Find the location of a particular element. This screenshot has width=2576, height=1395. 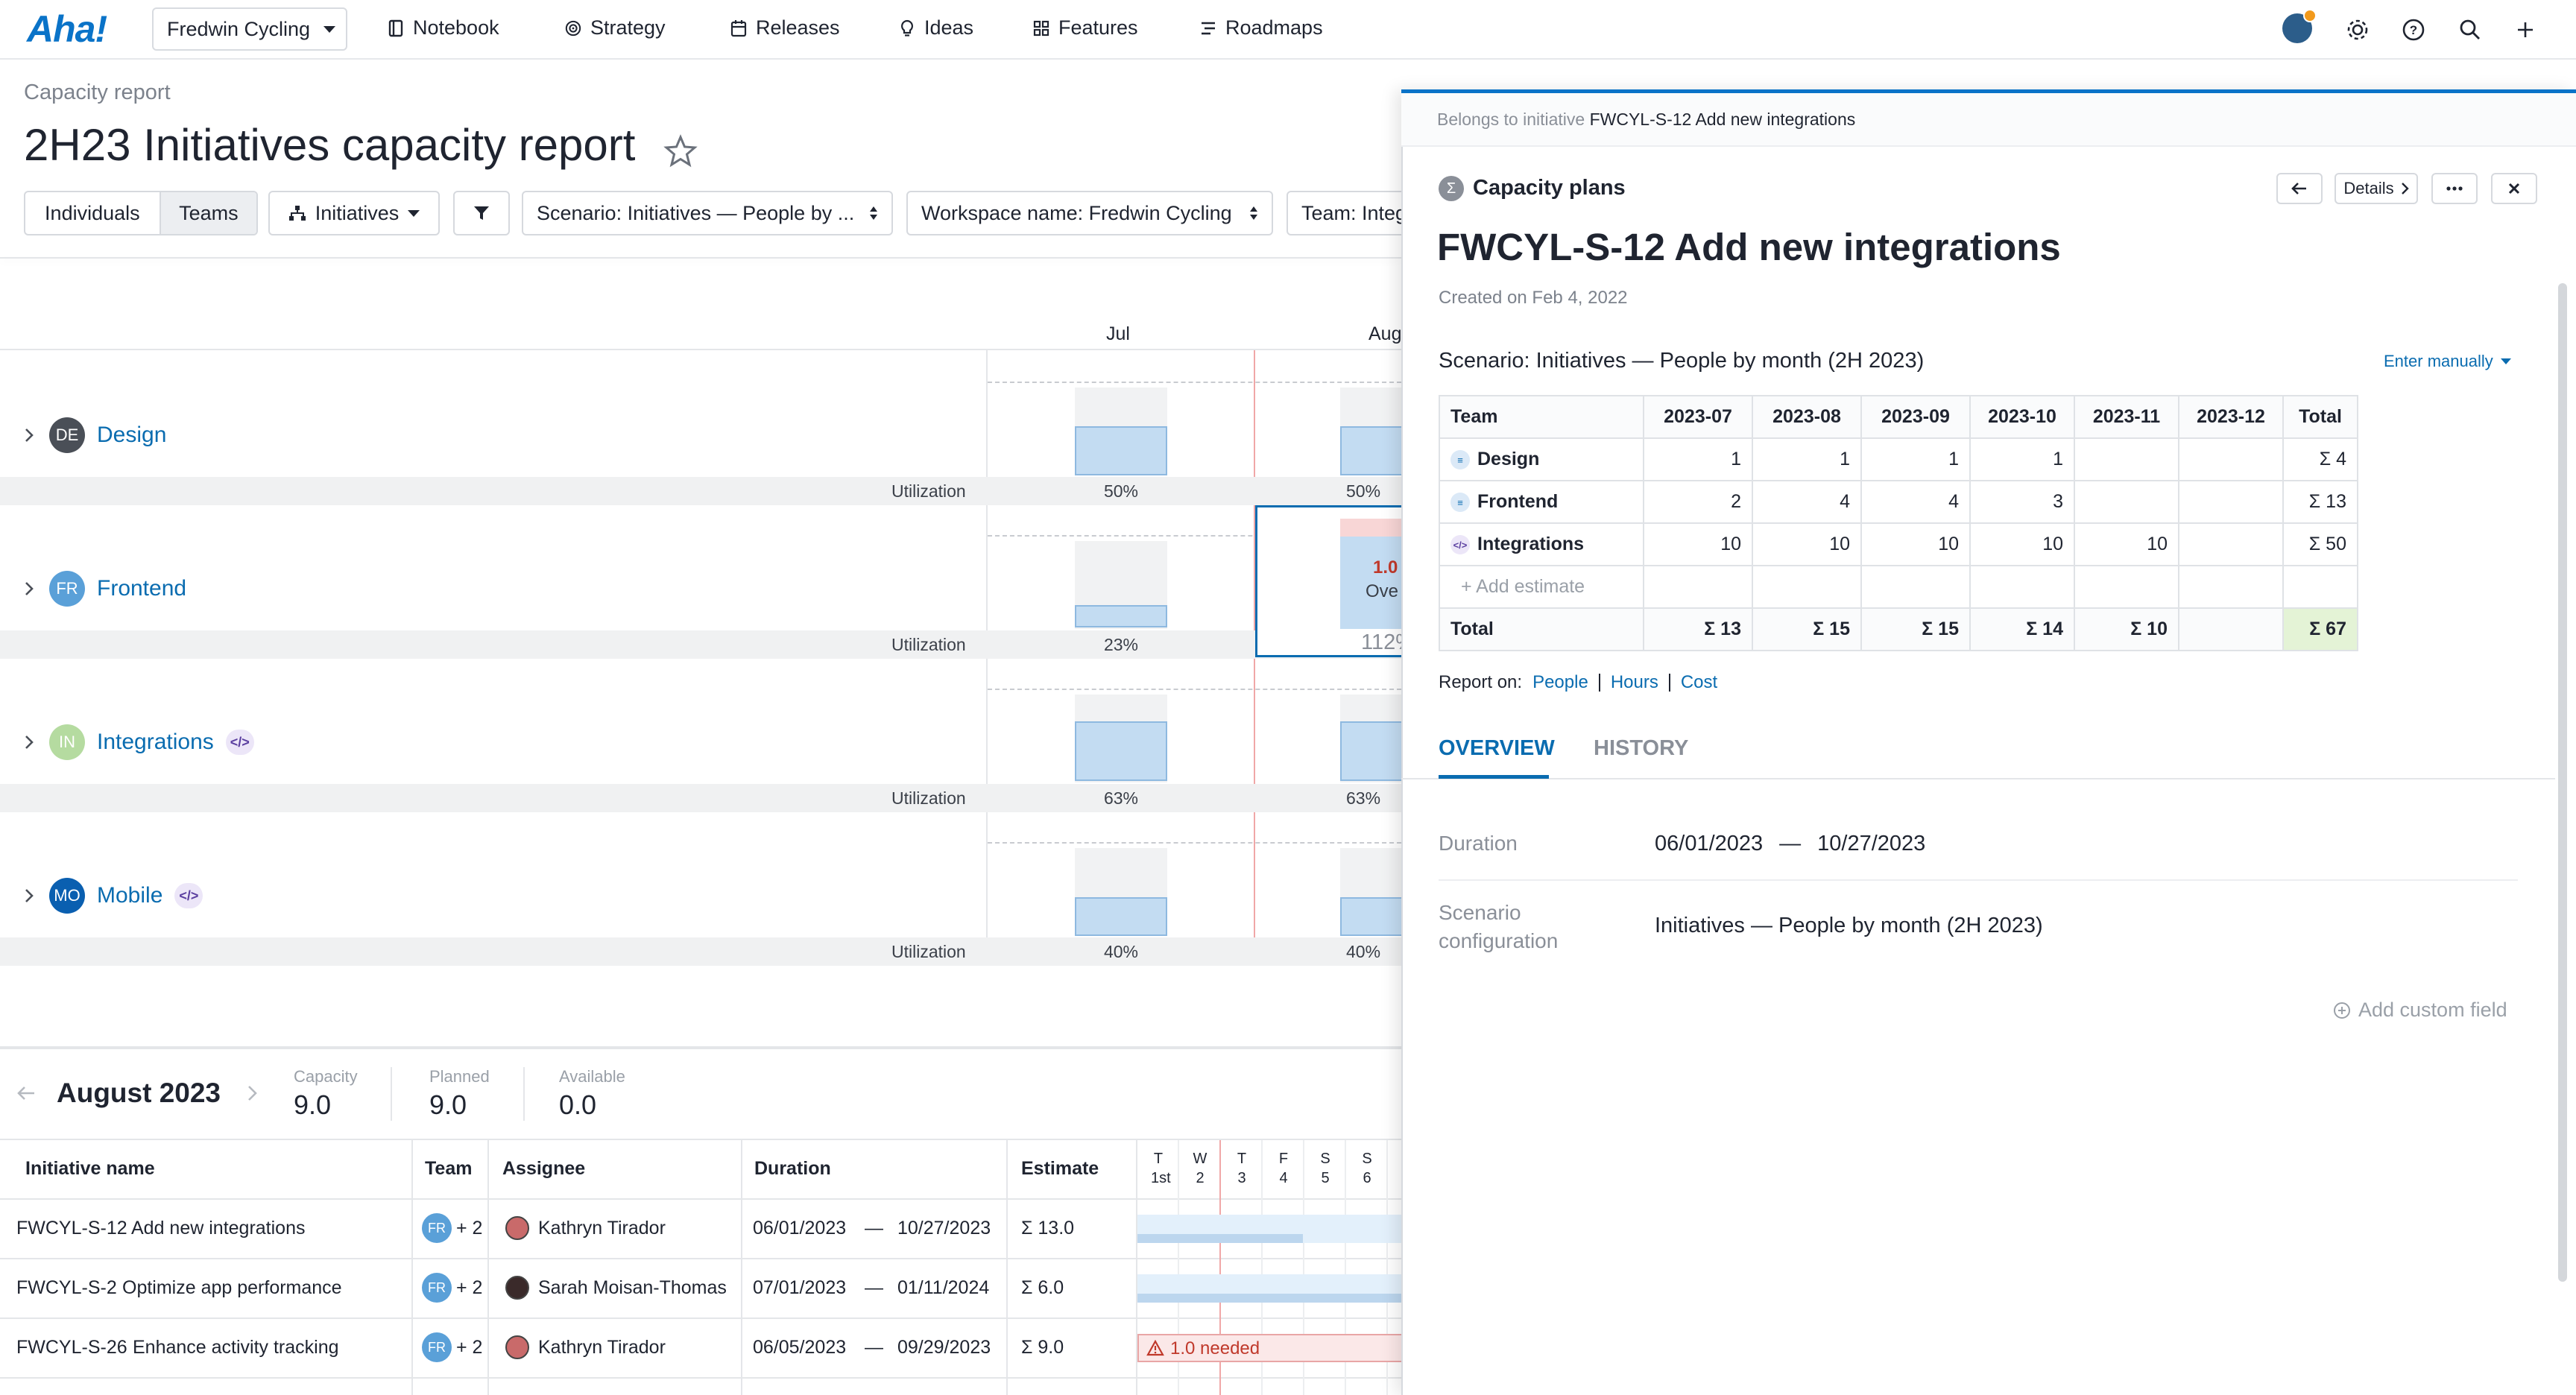

filter-button is located at coordinates (482, 213).